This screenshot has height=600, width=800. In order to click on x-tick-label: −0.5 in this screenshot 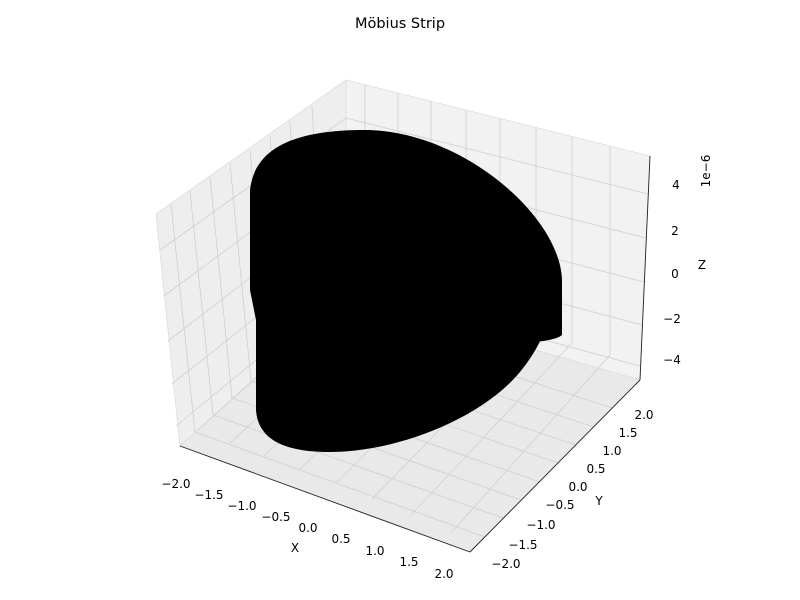, I will do `click(275, 517)`.